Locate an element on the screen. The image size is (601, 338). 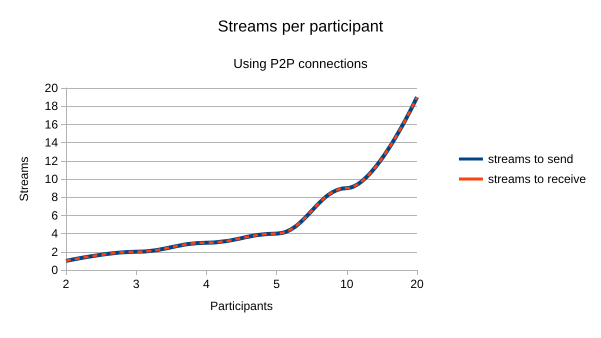
y-tick-label: 18 is located at coordinates (51, 106).